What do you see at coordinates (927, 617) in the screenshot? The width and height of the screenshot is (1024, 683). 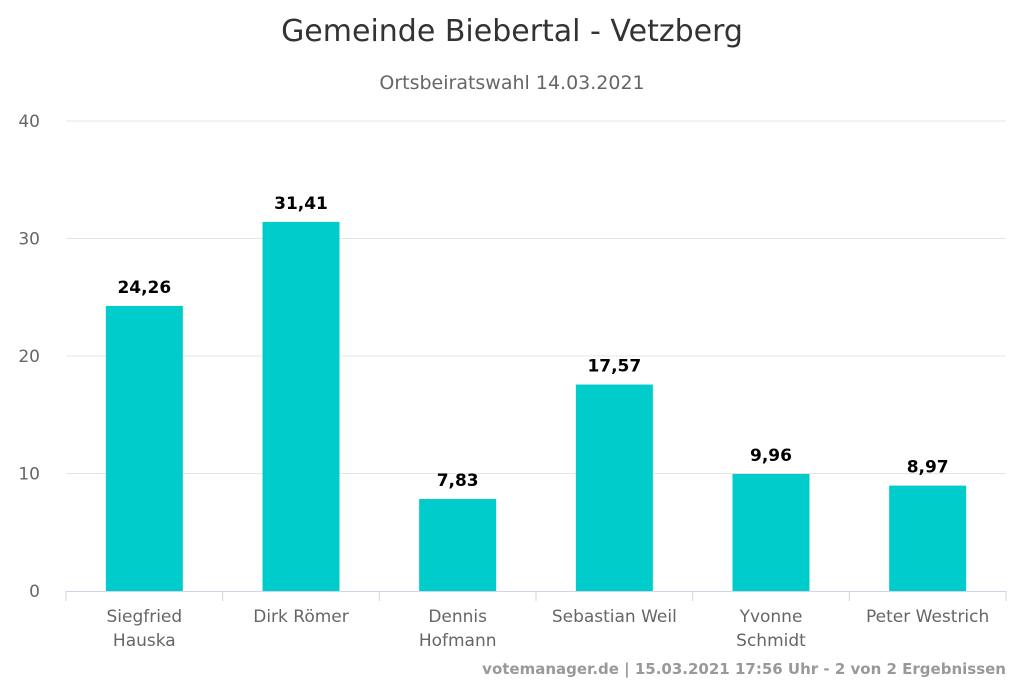 I see `x-tick-label: Peter Westrich` at bounding box center [927, 617].